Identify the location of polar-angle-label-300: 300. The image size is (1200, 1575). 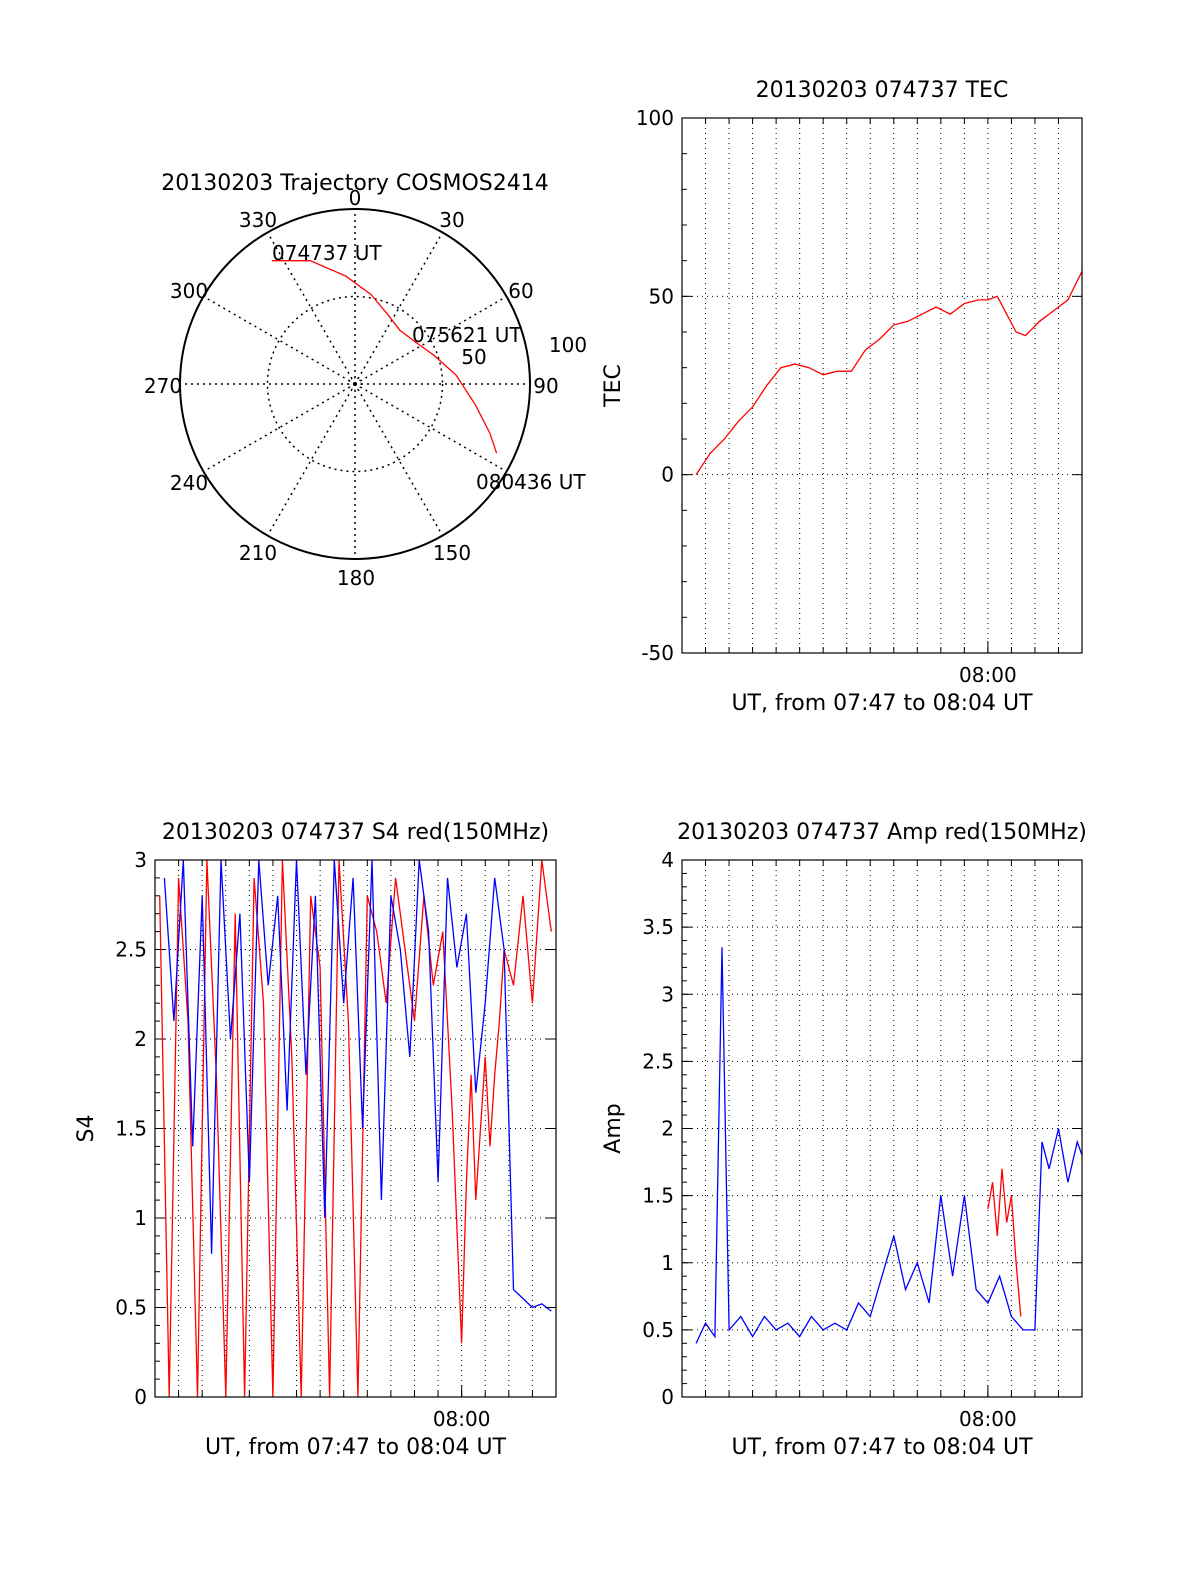
(189, 291).